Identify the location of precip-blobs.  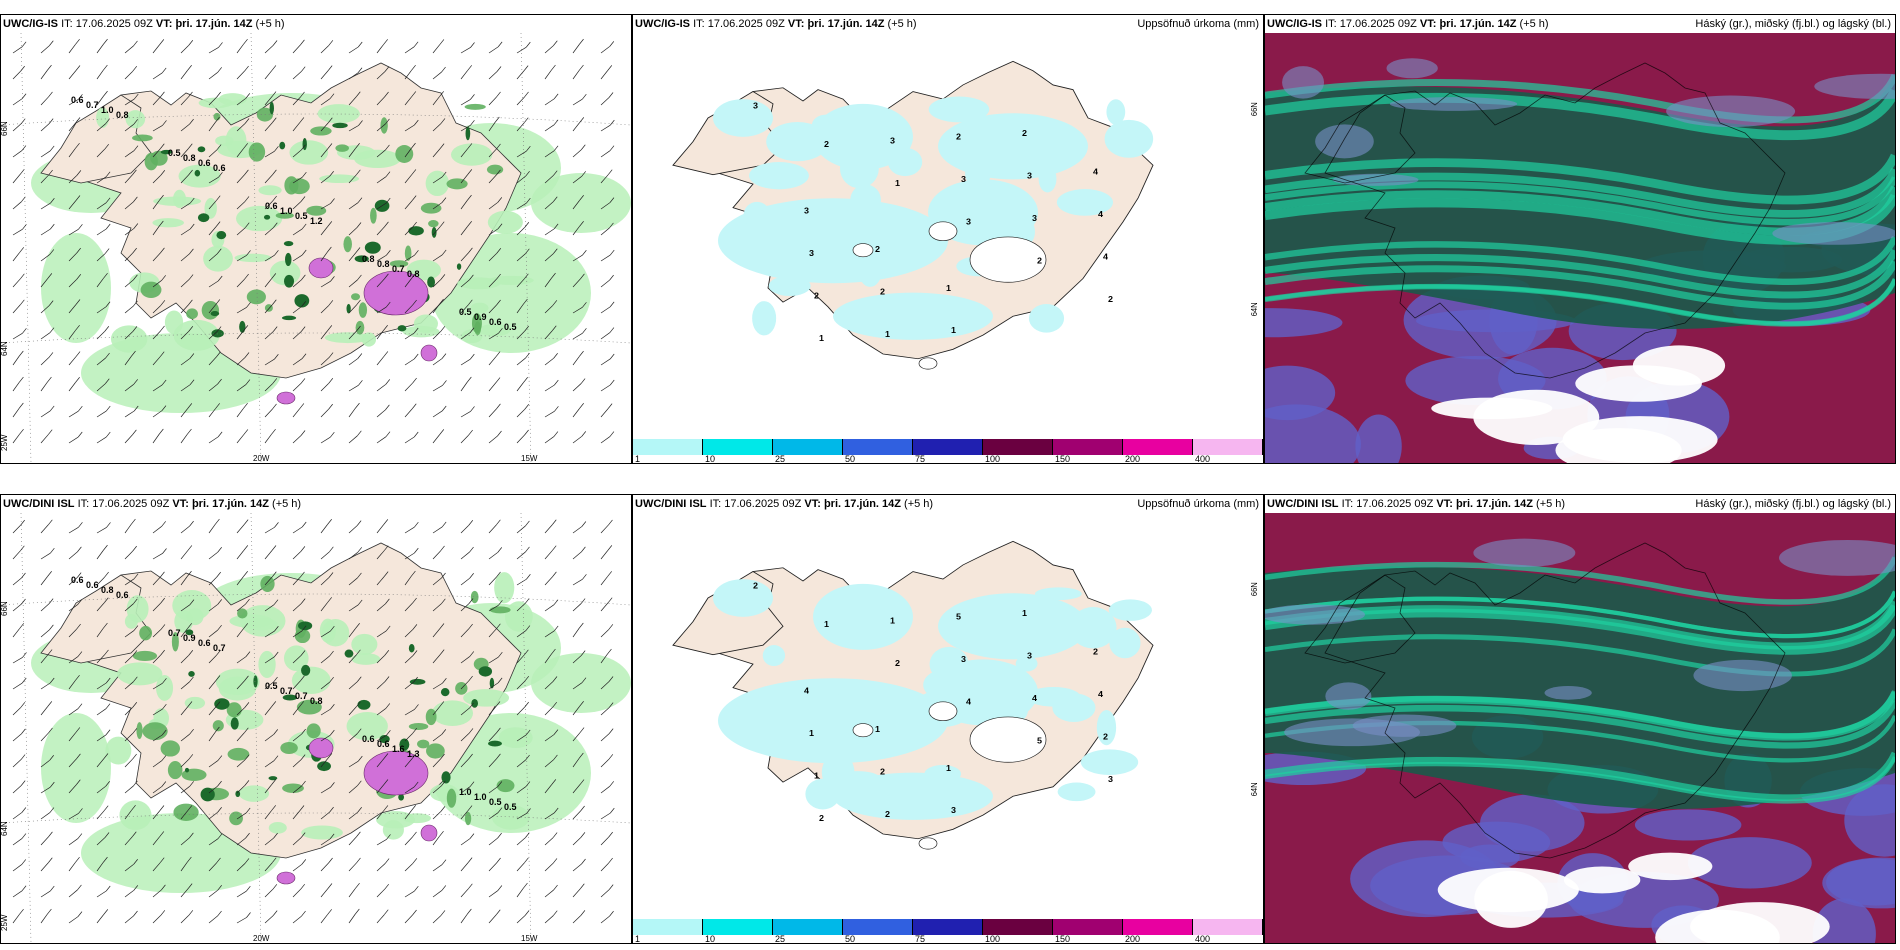
(319, 706).